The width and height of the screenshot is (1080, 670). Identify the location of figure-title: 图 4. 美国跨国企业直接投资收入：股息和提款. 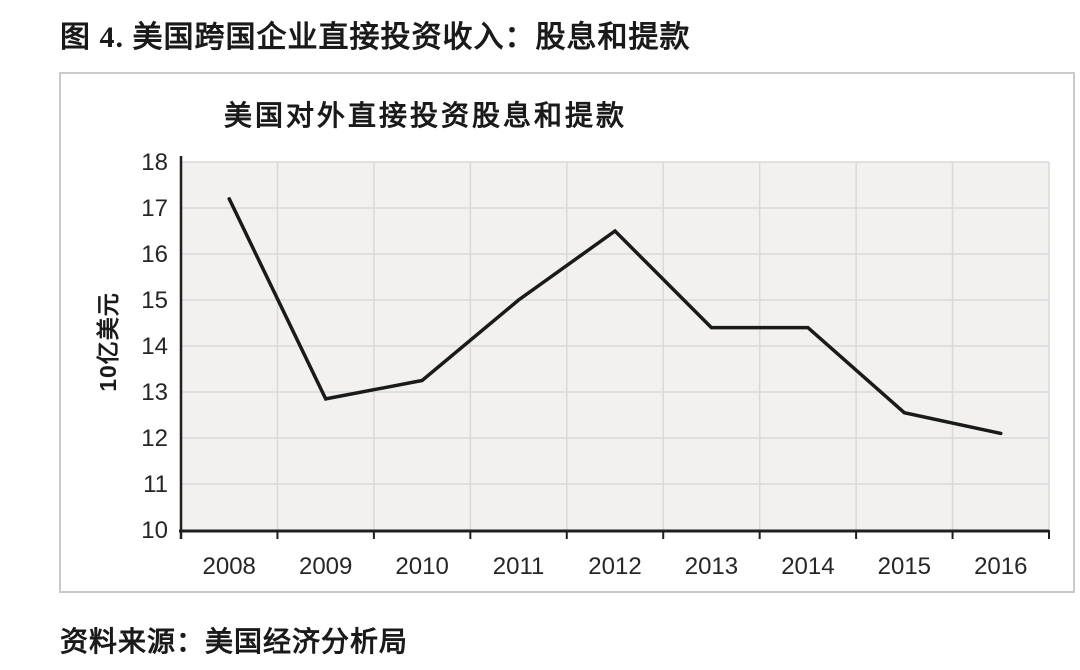
(375, 37).